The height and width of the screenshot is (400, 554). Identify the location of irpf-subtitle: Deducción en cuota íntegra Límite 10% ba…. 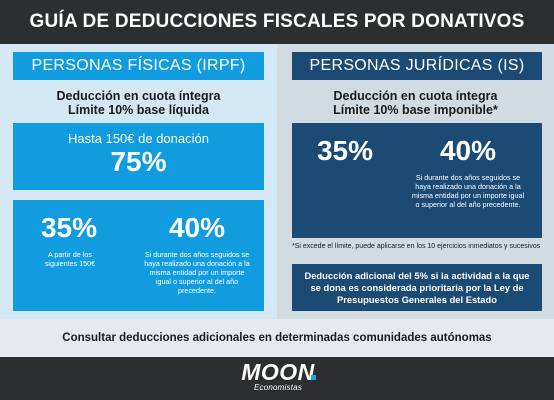
(138, 103).